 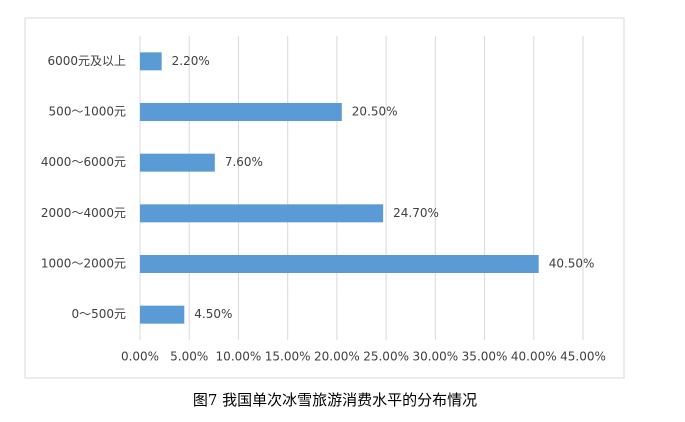 What do you see at coordinates (213, 314) in the screenshot?
I see `data-label: 4.50%` at bounding box center [213, 314].